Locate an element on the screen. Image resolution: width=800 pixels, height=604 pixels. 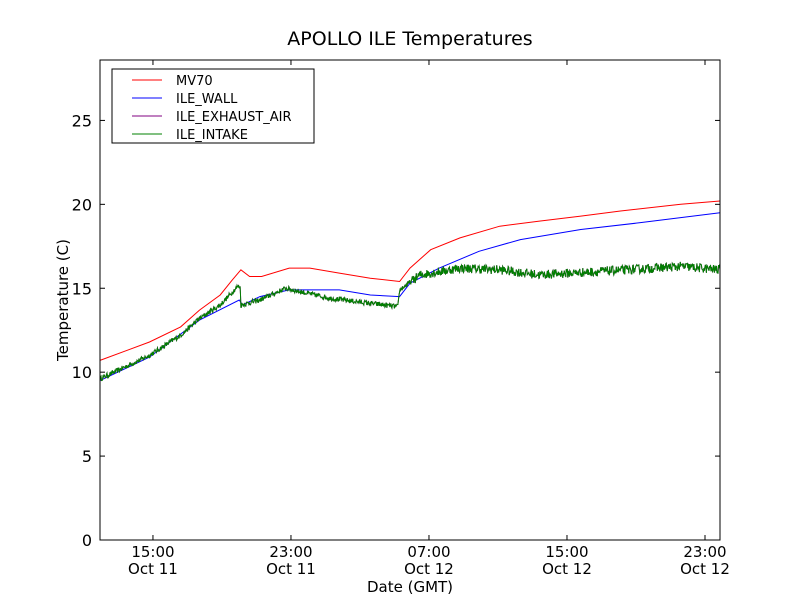
y-tick-label: 15 is located at coordinates (82, 288).